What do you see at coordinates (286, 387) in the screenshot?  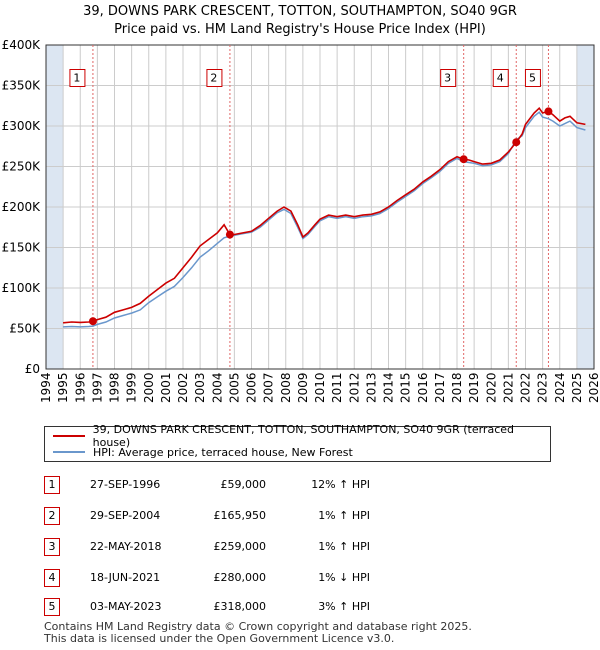 I see `x-tick-label: 2008` at bounding box center [286, 387].